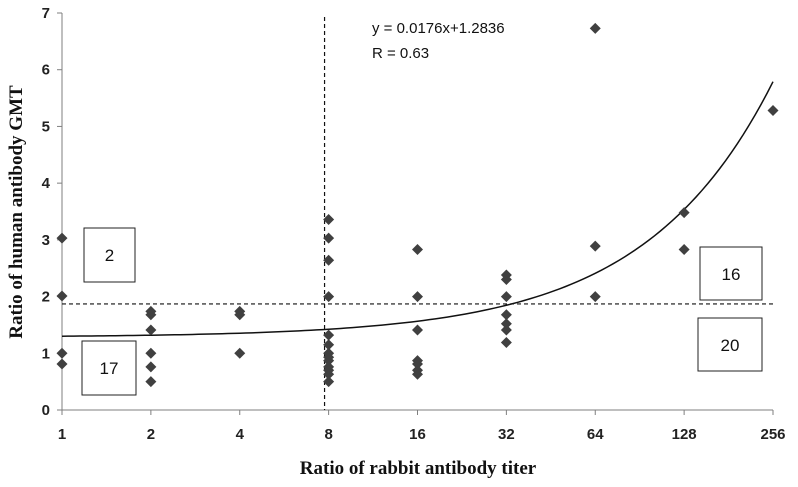  I want to click on quadrant-box-upper-left: 2, so click(109, 255).